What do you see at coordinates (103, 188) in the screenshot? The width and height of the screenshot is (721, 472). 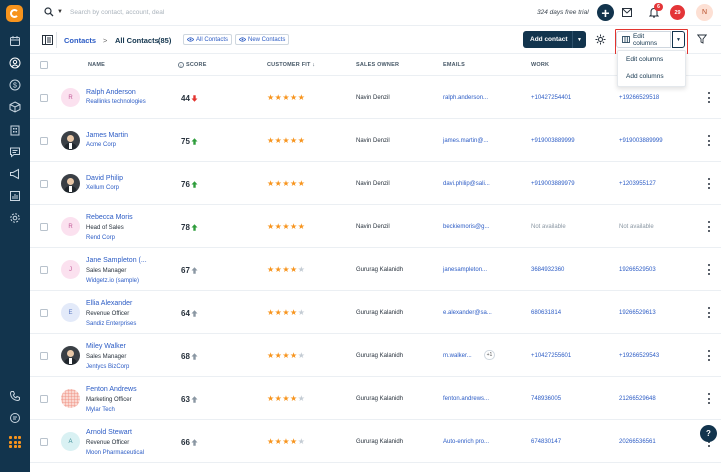 I see `contact-company-link: Xellum Corp` at bounding box center [103, 188].